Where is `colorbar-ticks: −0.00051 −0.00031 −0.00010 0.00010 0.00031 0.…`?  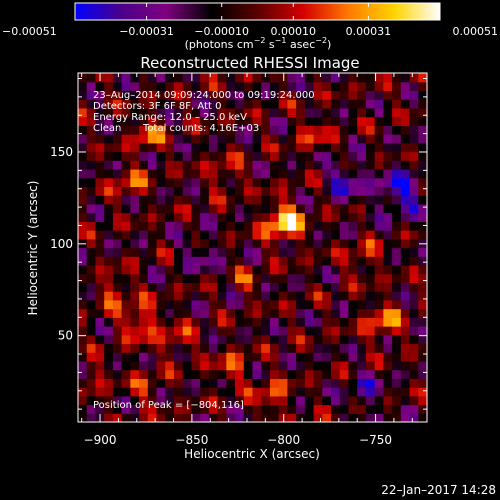 colorbar-ticks: −0.00051 −0.00031 −0.00010 0.00010 0.00031 0.… is located at coordinates (250, 20).